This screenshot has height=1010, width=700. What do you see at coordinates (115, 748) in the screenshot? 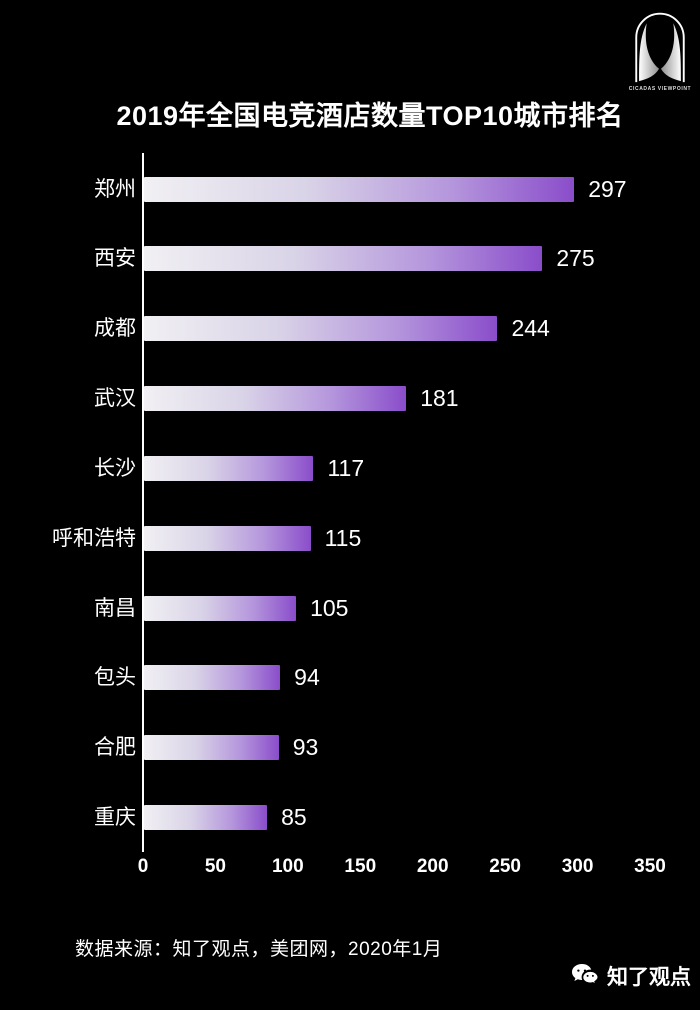
I see `city-label: 合肥` at bounding box center [115, 748].